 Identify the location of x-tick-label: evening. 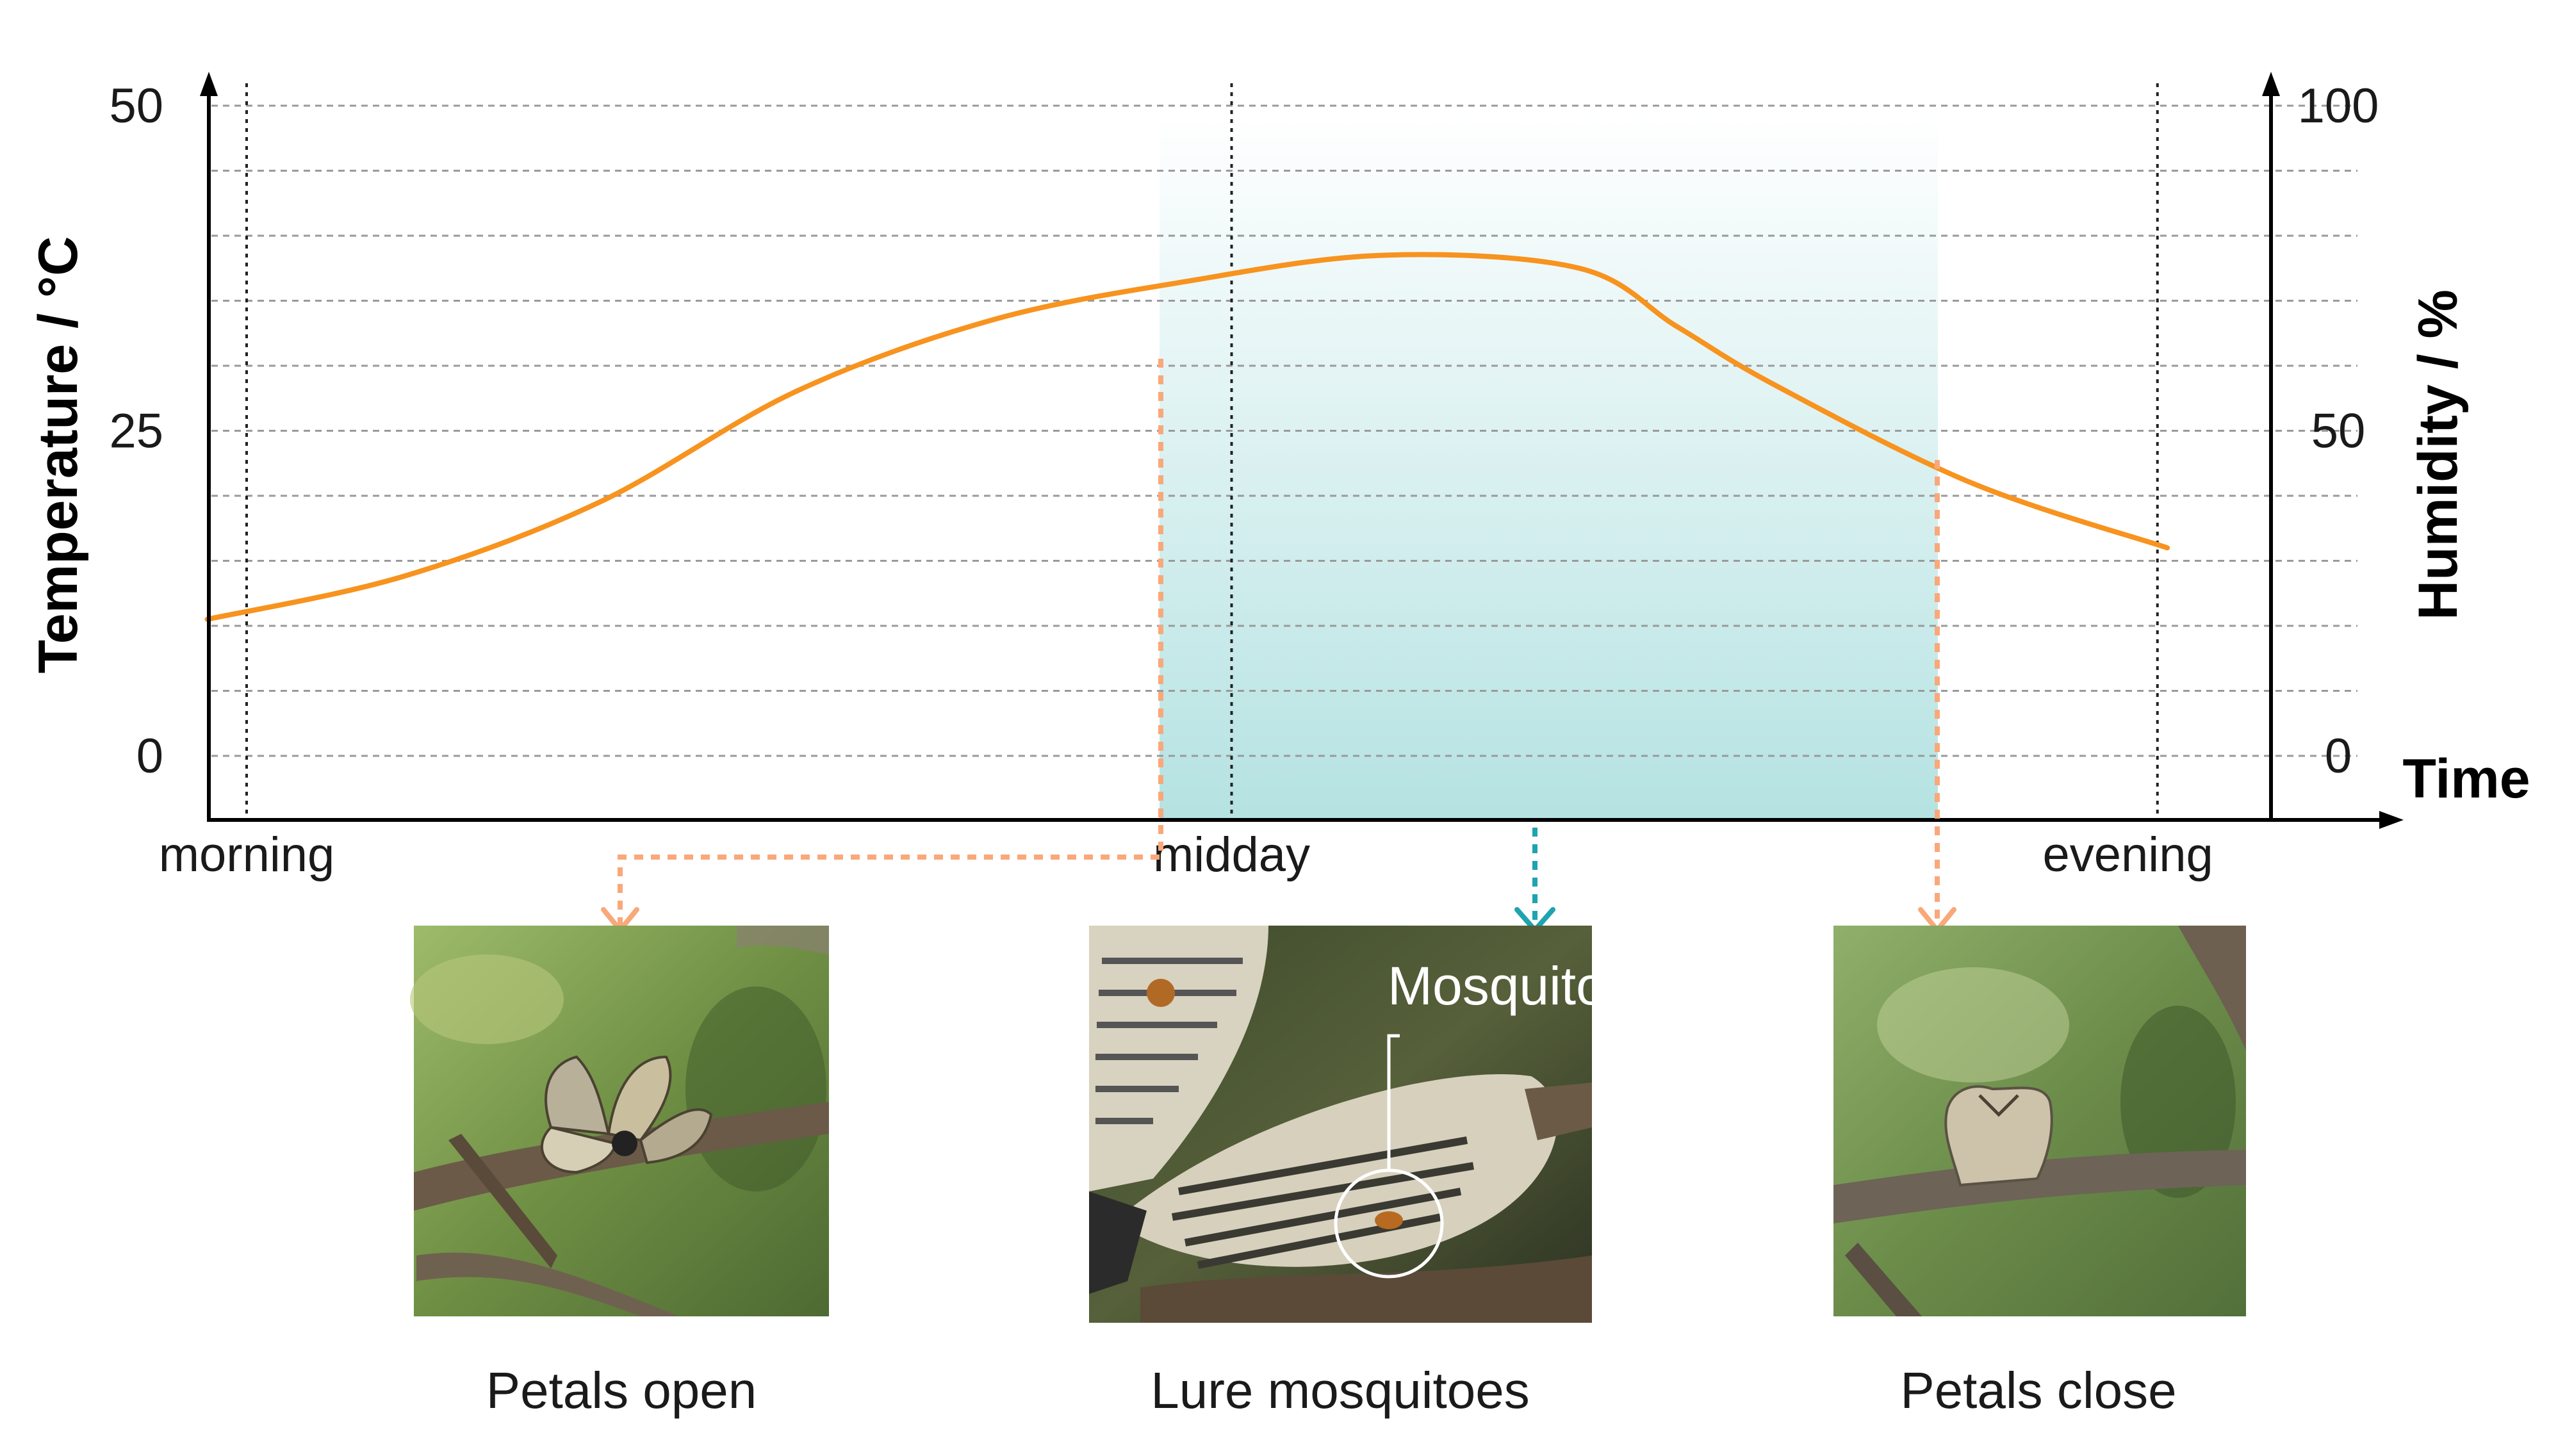
(2128, 855).